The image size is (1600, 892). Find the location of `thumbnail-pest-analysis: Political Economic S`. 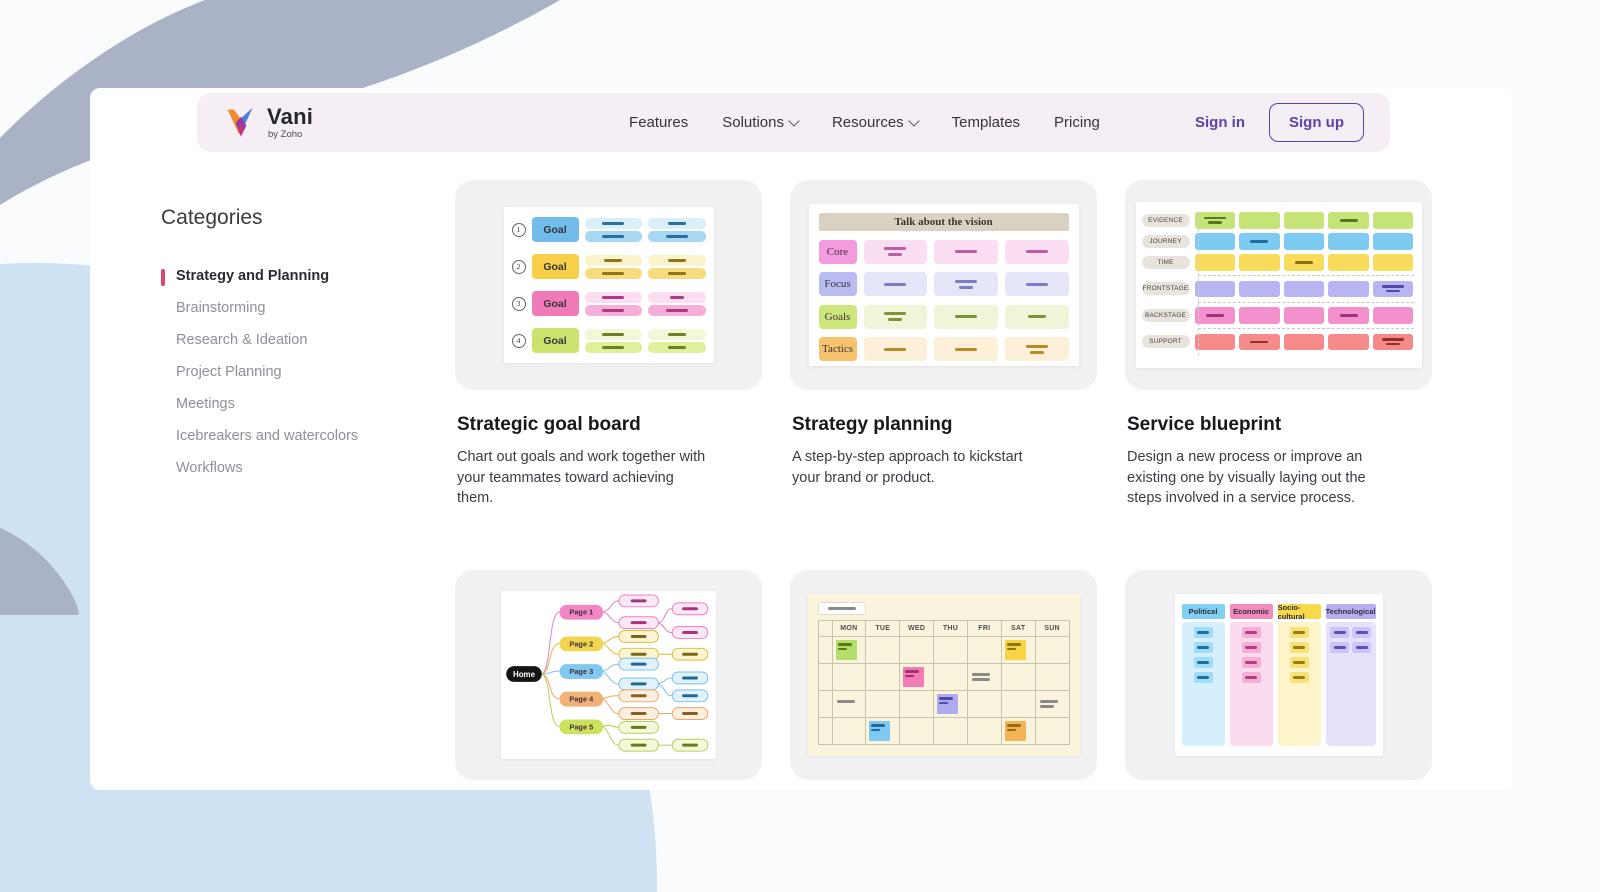

thumbnail-pest-analysis: Political Economic S is located at coordinates (1278, 675).